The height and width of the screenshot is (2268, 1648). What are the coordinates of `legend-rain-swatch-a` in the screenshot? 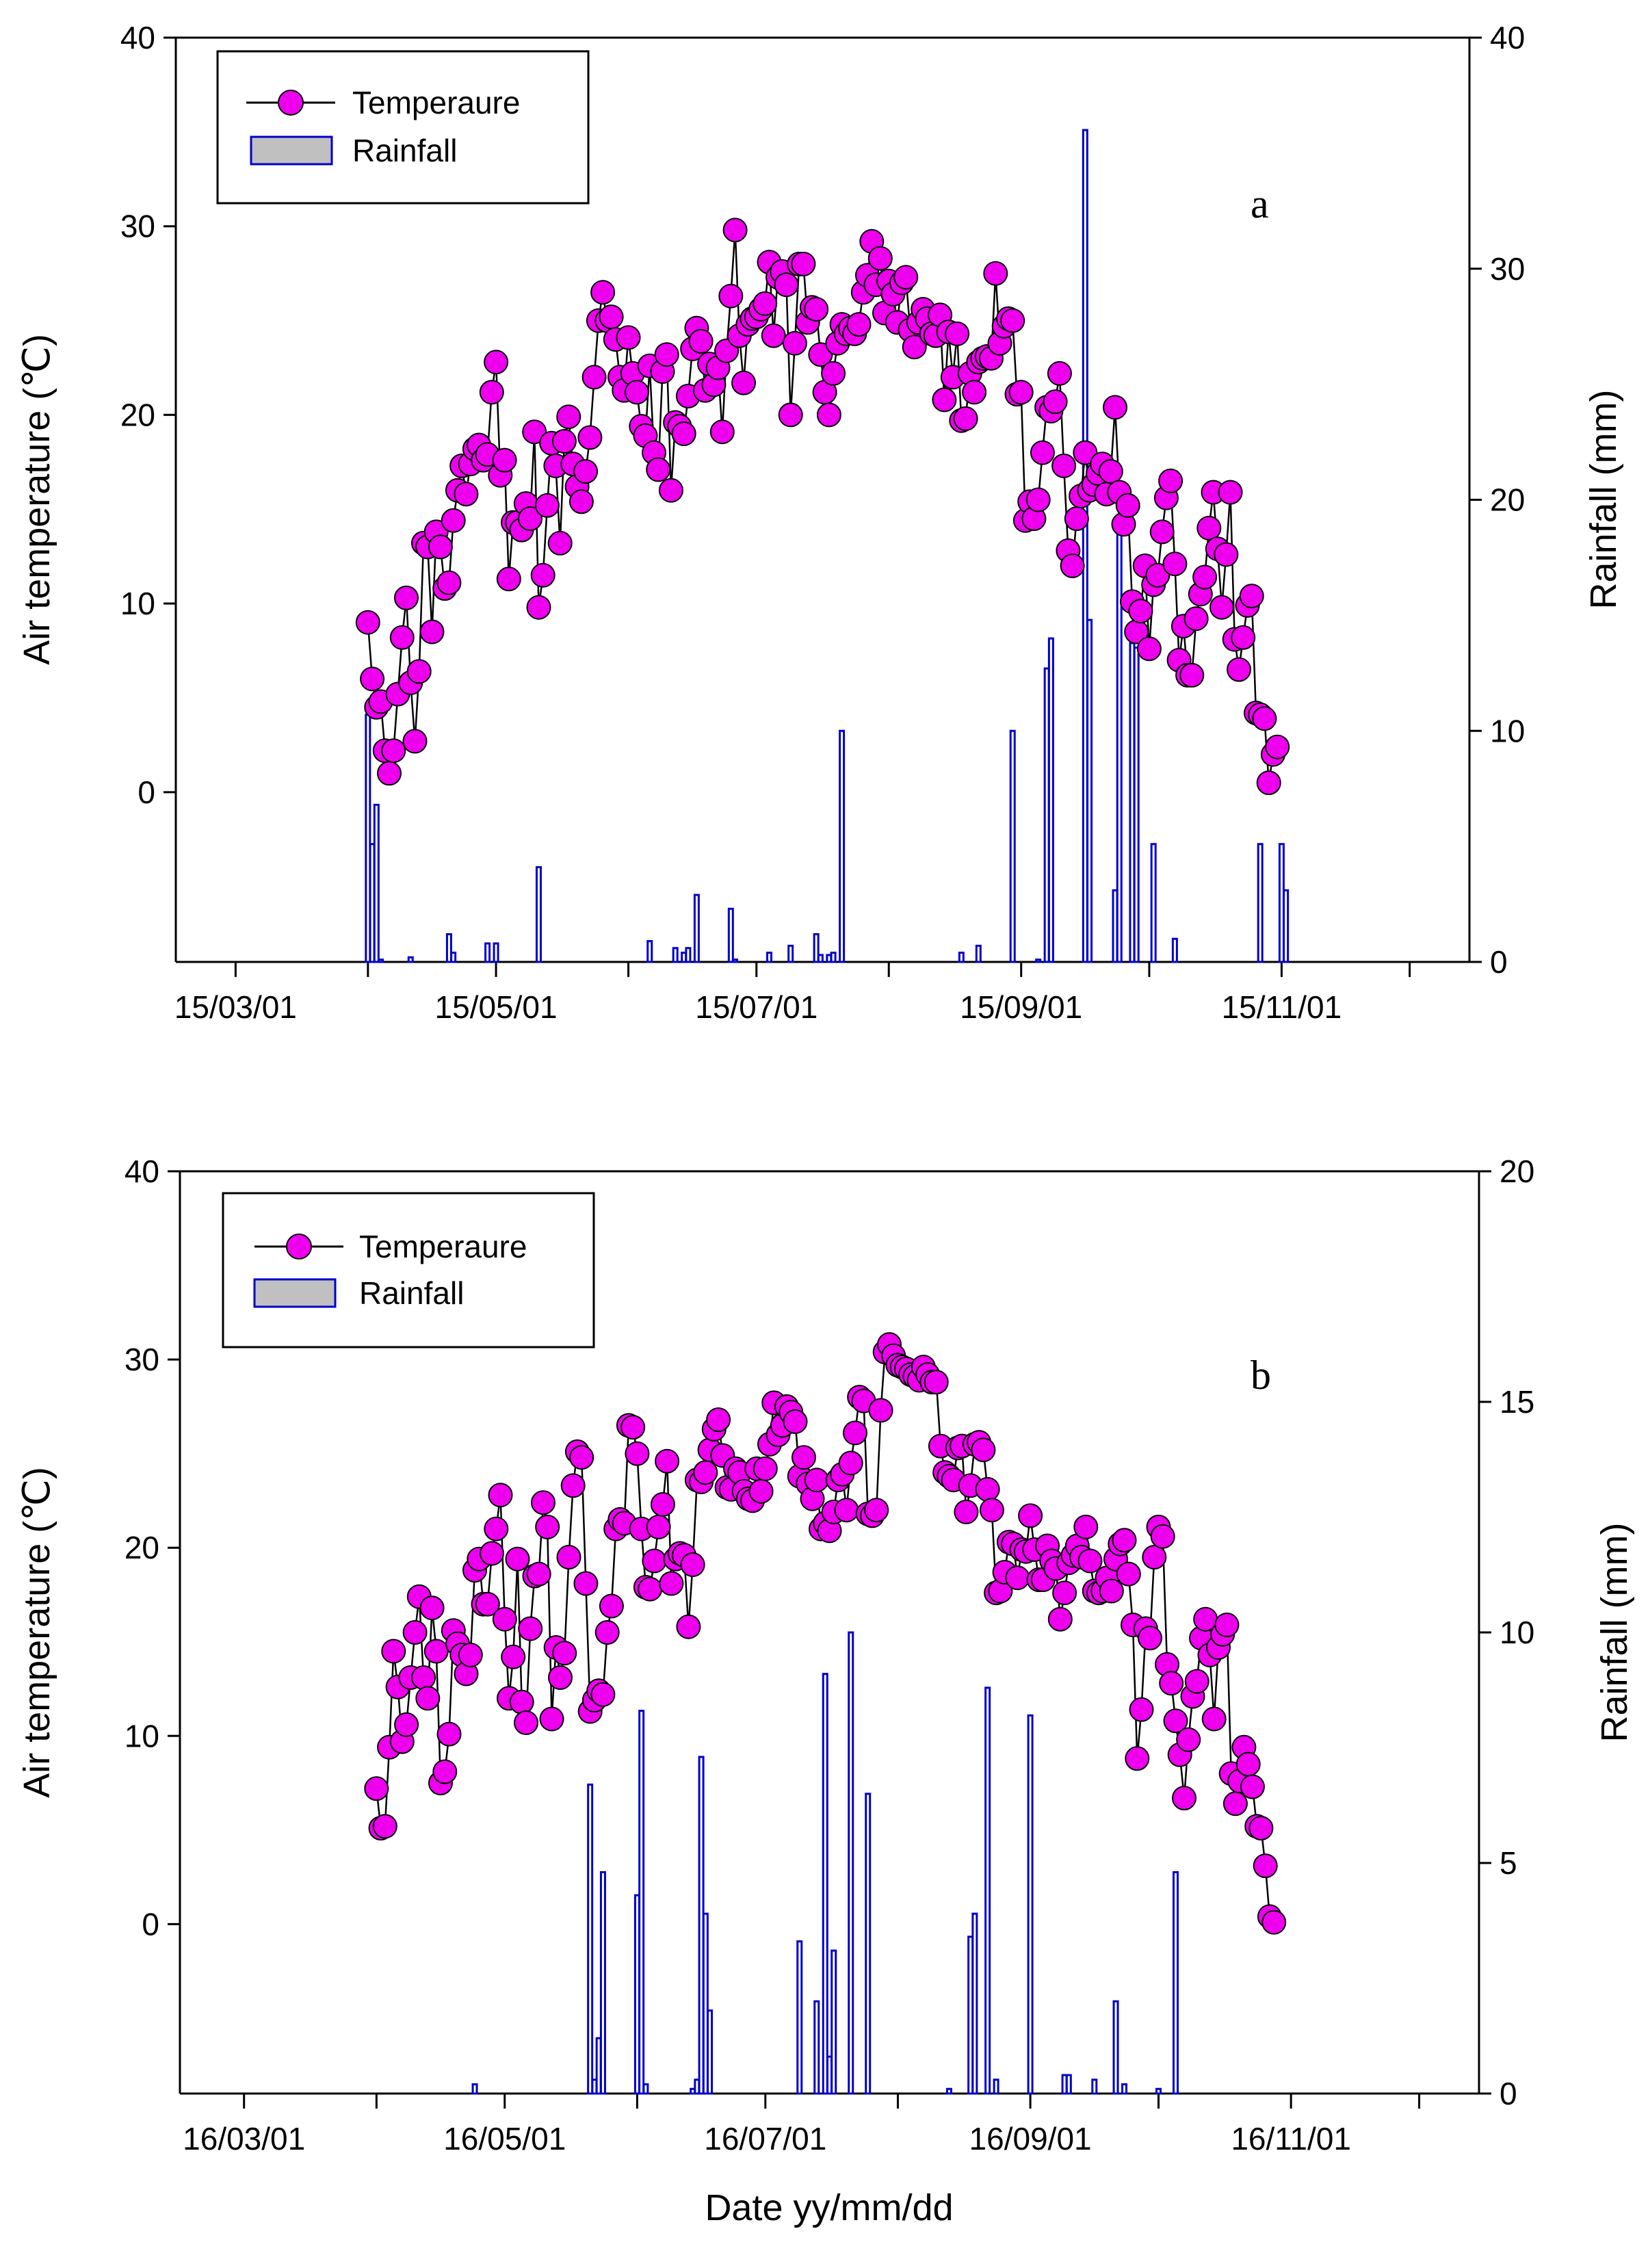 It's located at (291, 150).